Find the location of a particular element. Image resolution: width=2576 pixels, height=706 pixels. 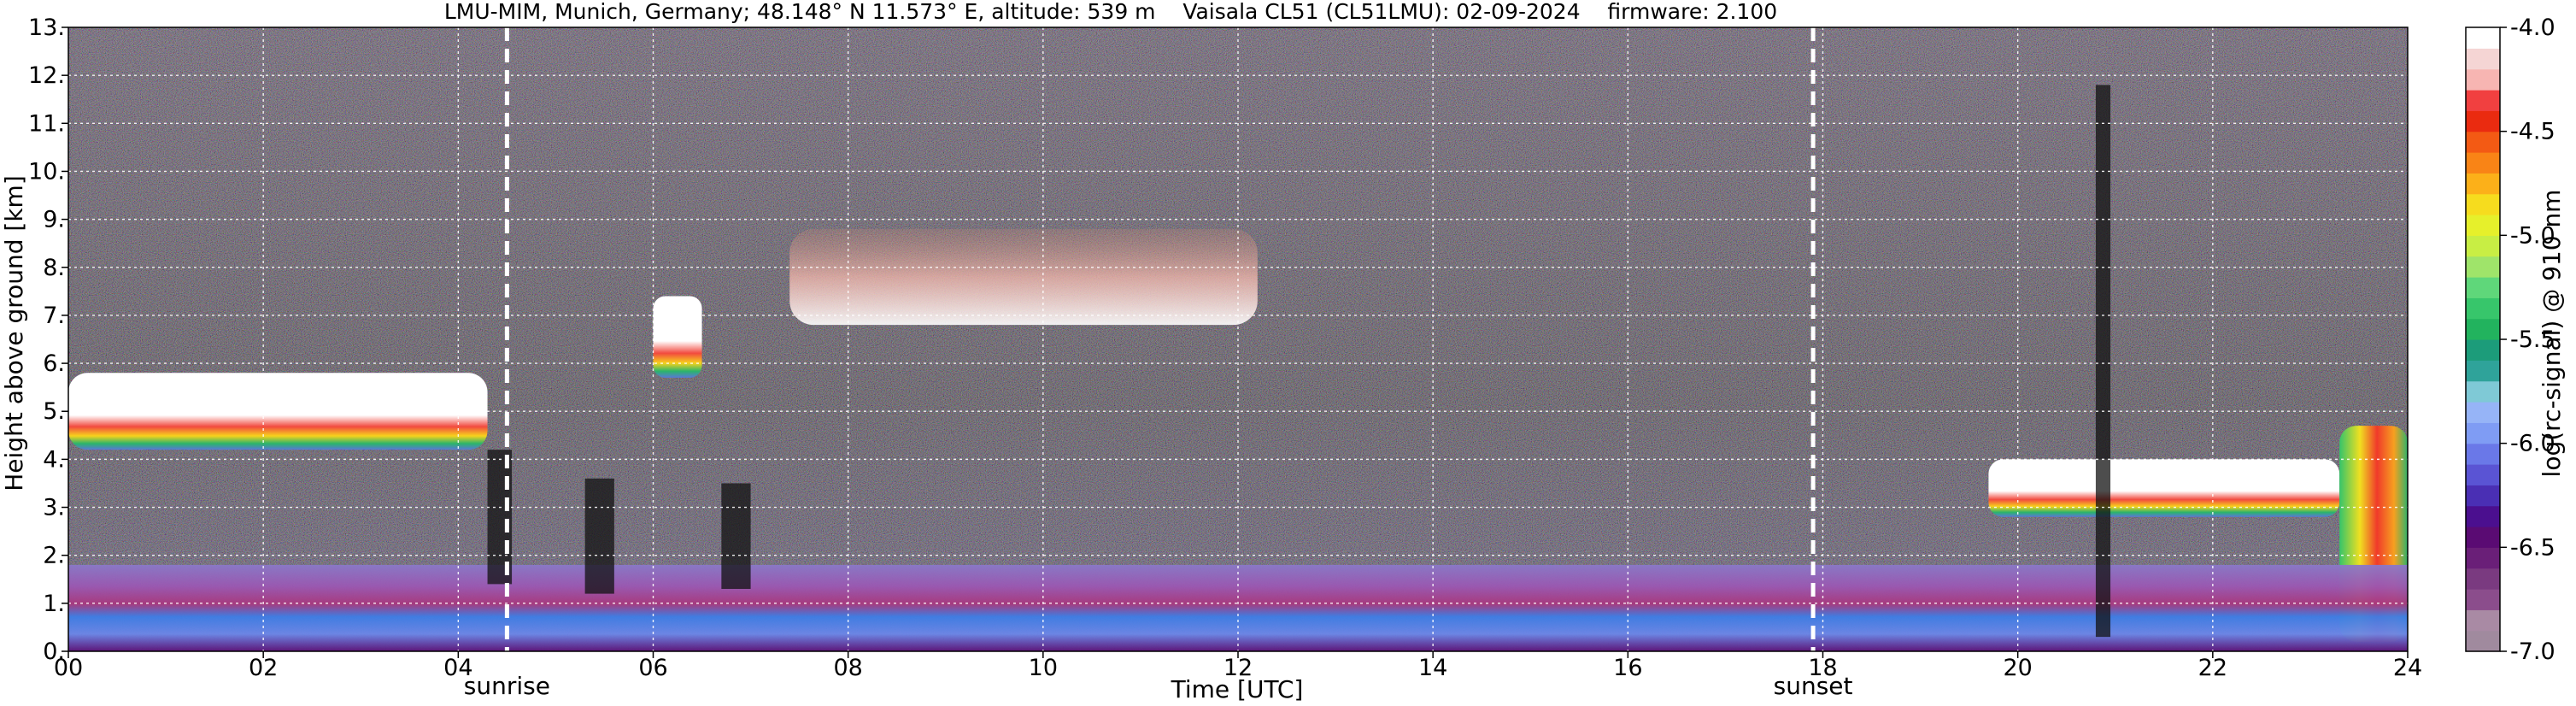

y-tick-label-11: 11. is located at coordinates (46, 123).